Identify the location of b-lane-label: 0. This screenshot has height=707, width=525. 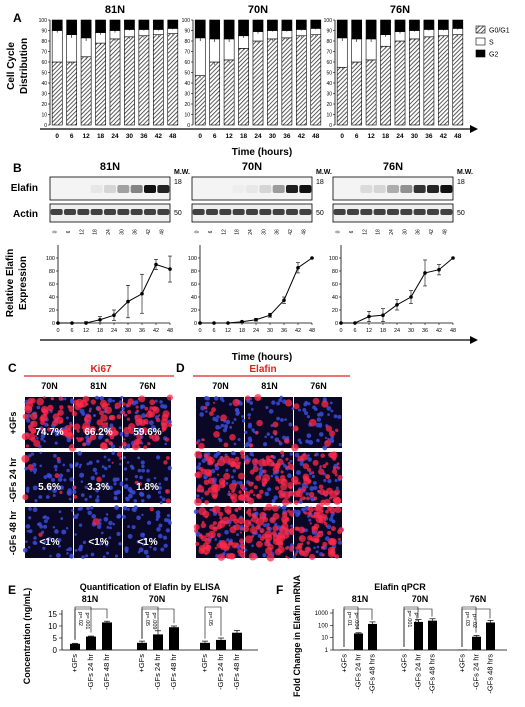
(339, 231).